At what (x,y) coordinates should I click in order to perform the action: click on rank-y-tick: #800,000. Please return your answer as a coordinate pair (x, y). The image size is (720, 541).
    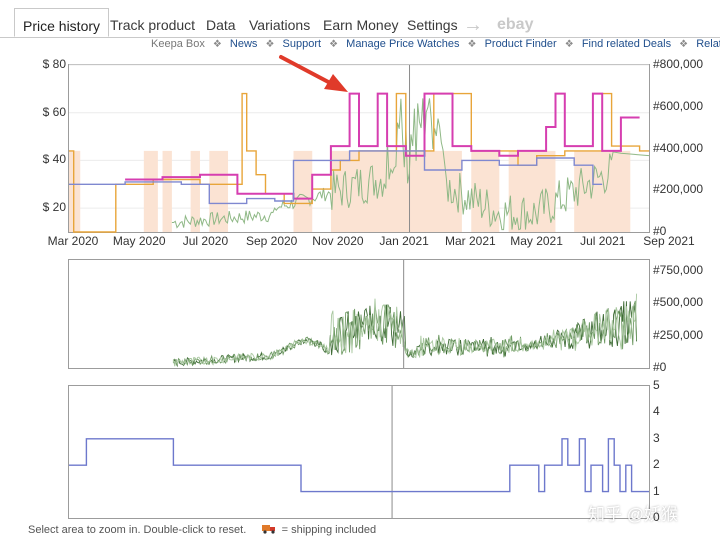
    Looking at the image, I should click on (678, 64).